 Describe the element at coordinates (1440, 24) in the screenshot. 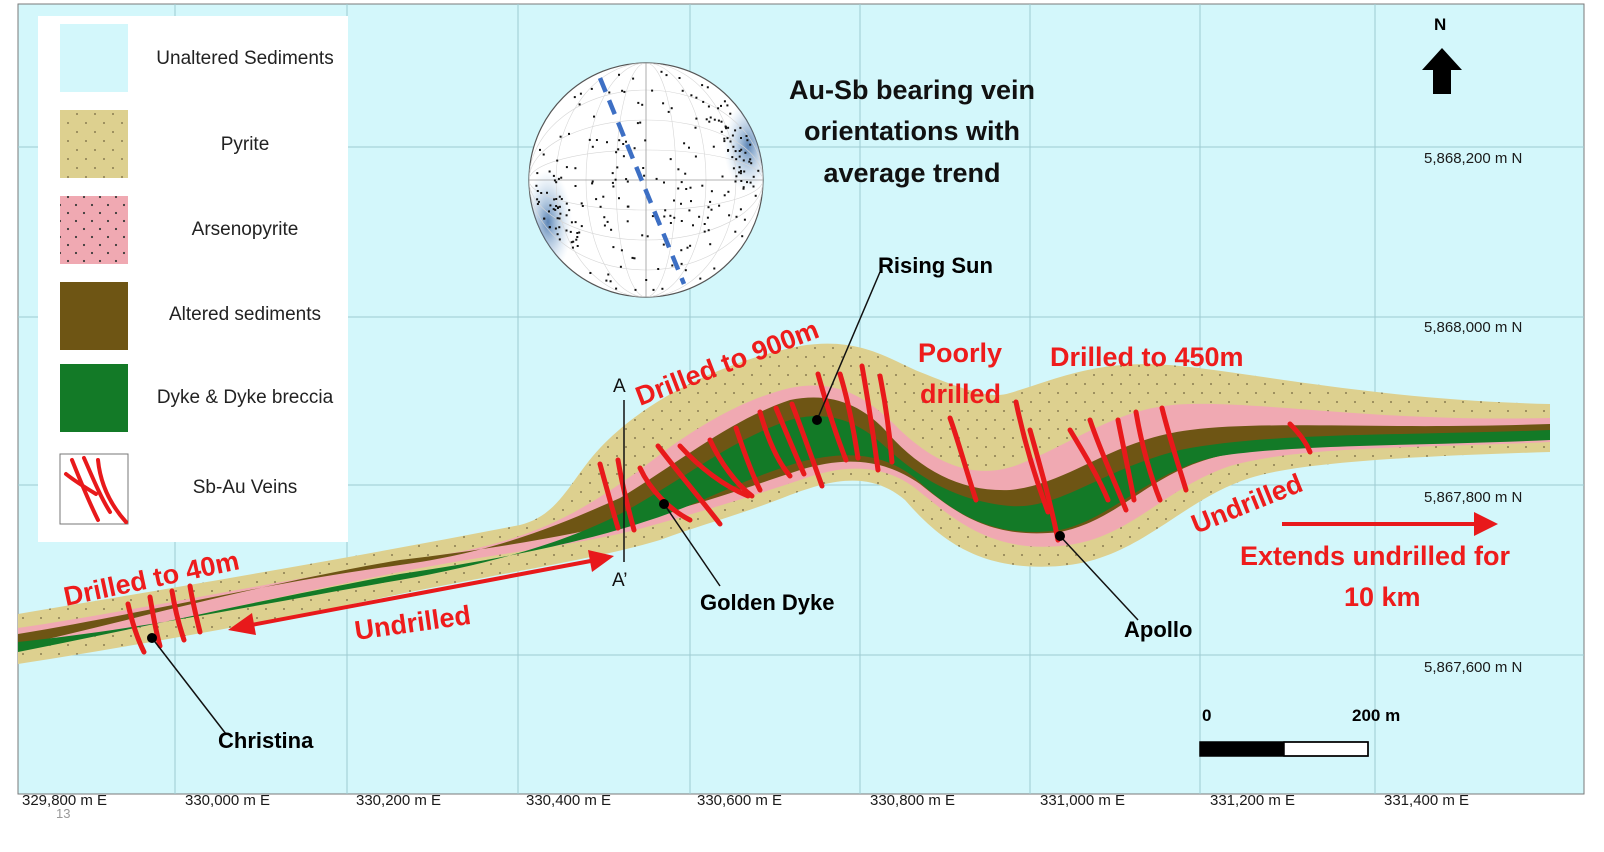

I see `north-label: N` at that location.